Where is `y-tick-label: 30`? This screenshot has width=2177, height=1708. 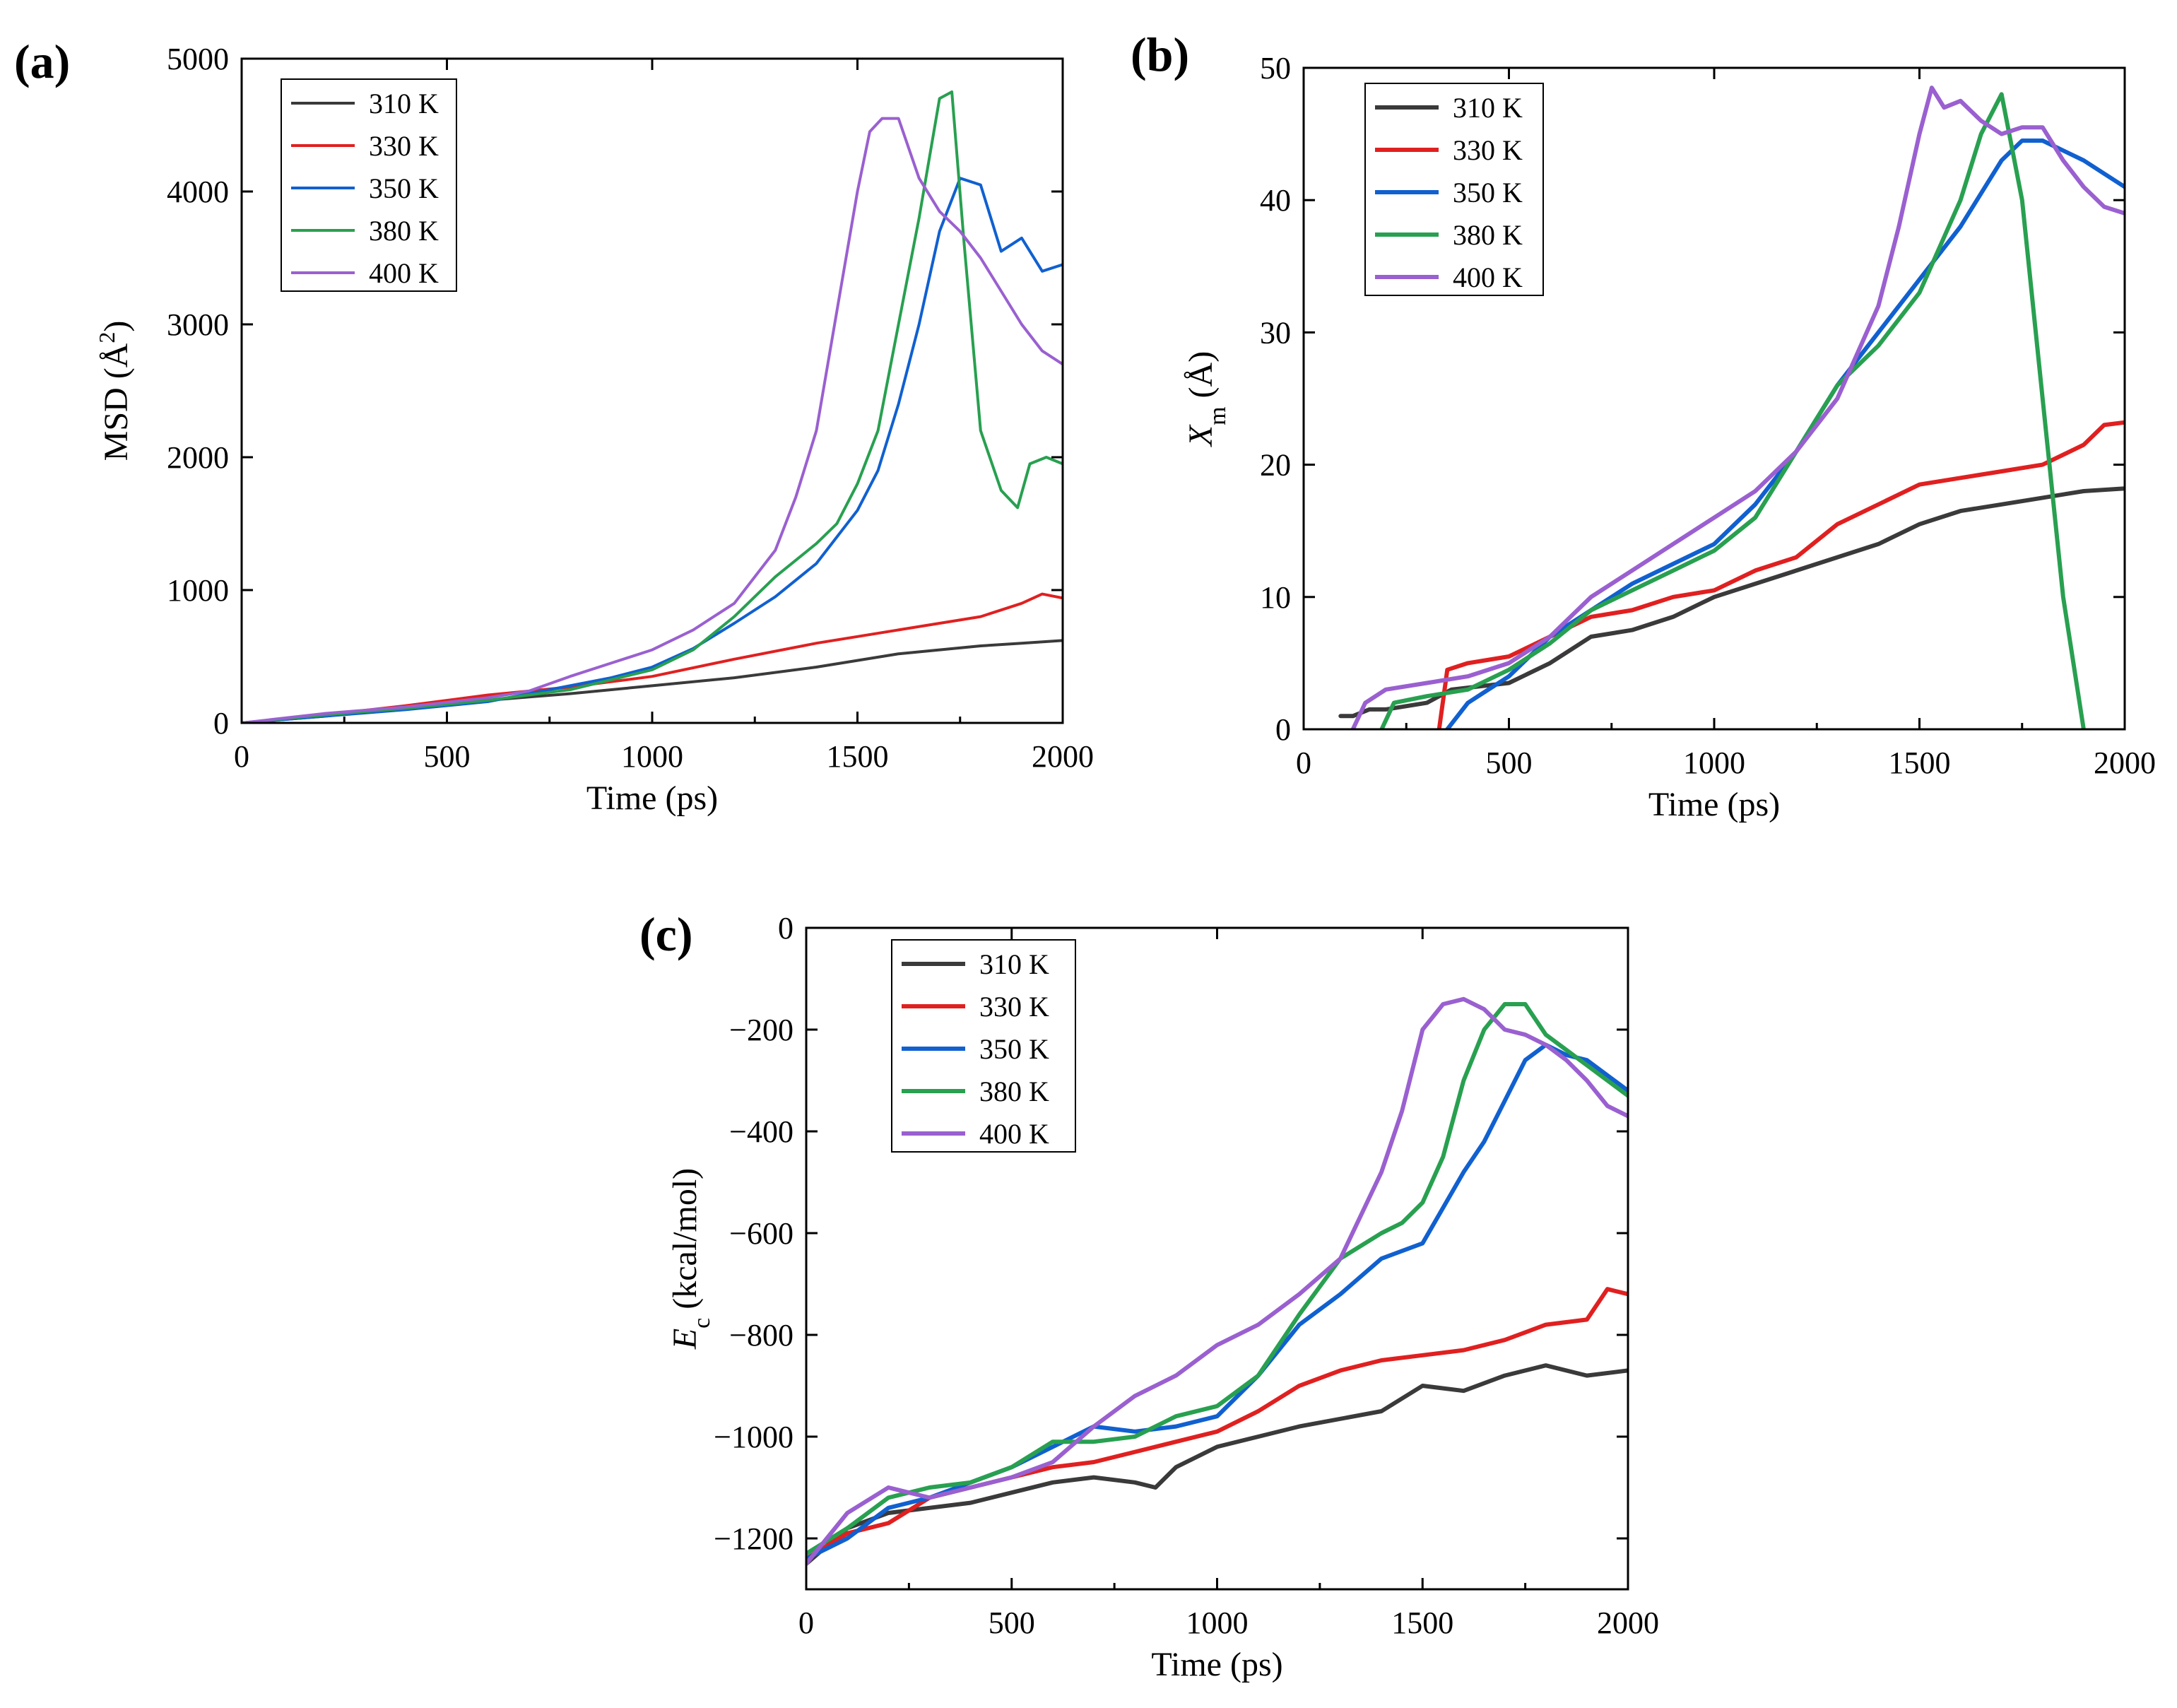 y-tick-label: 30 is located at coordinates (1275, 333).